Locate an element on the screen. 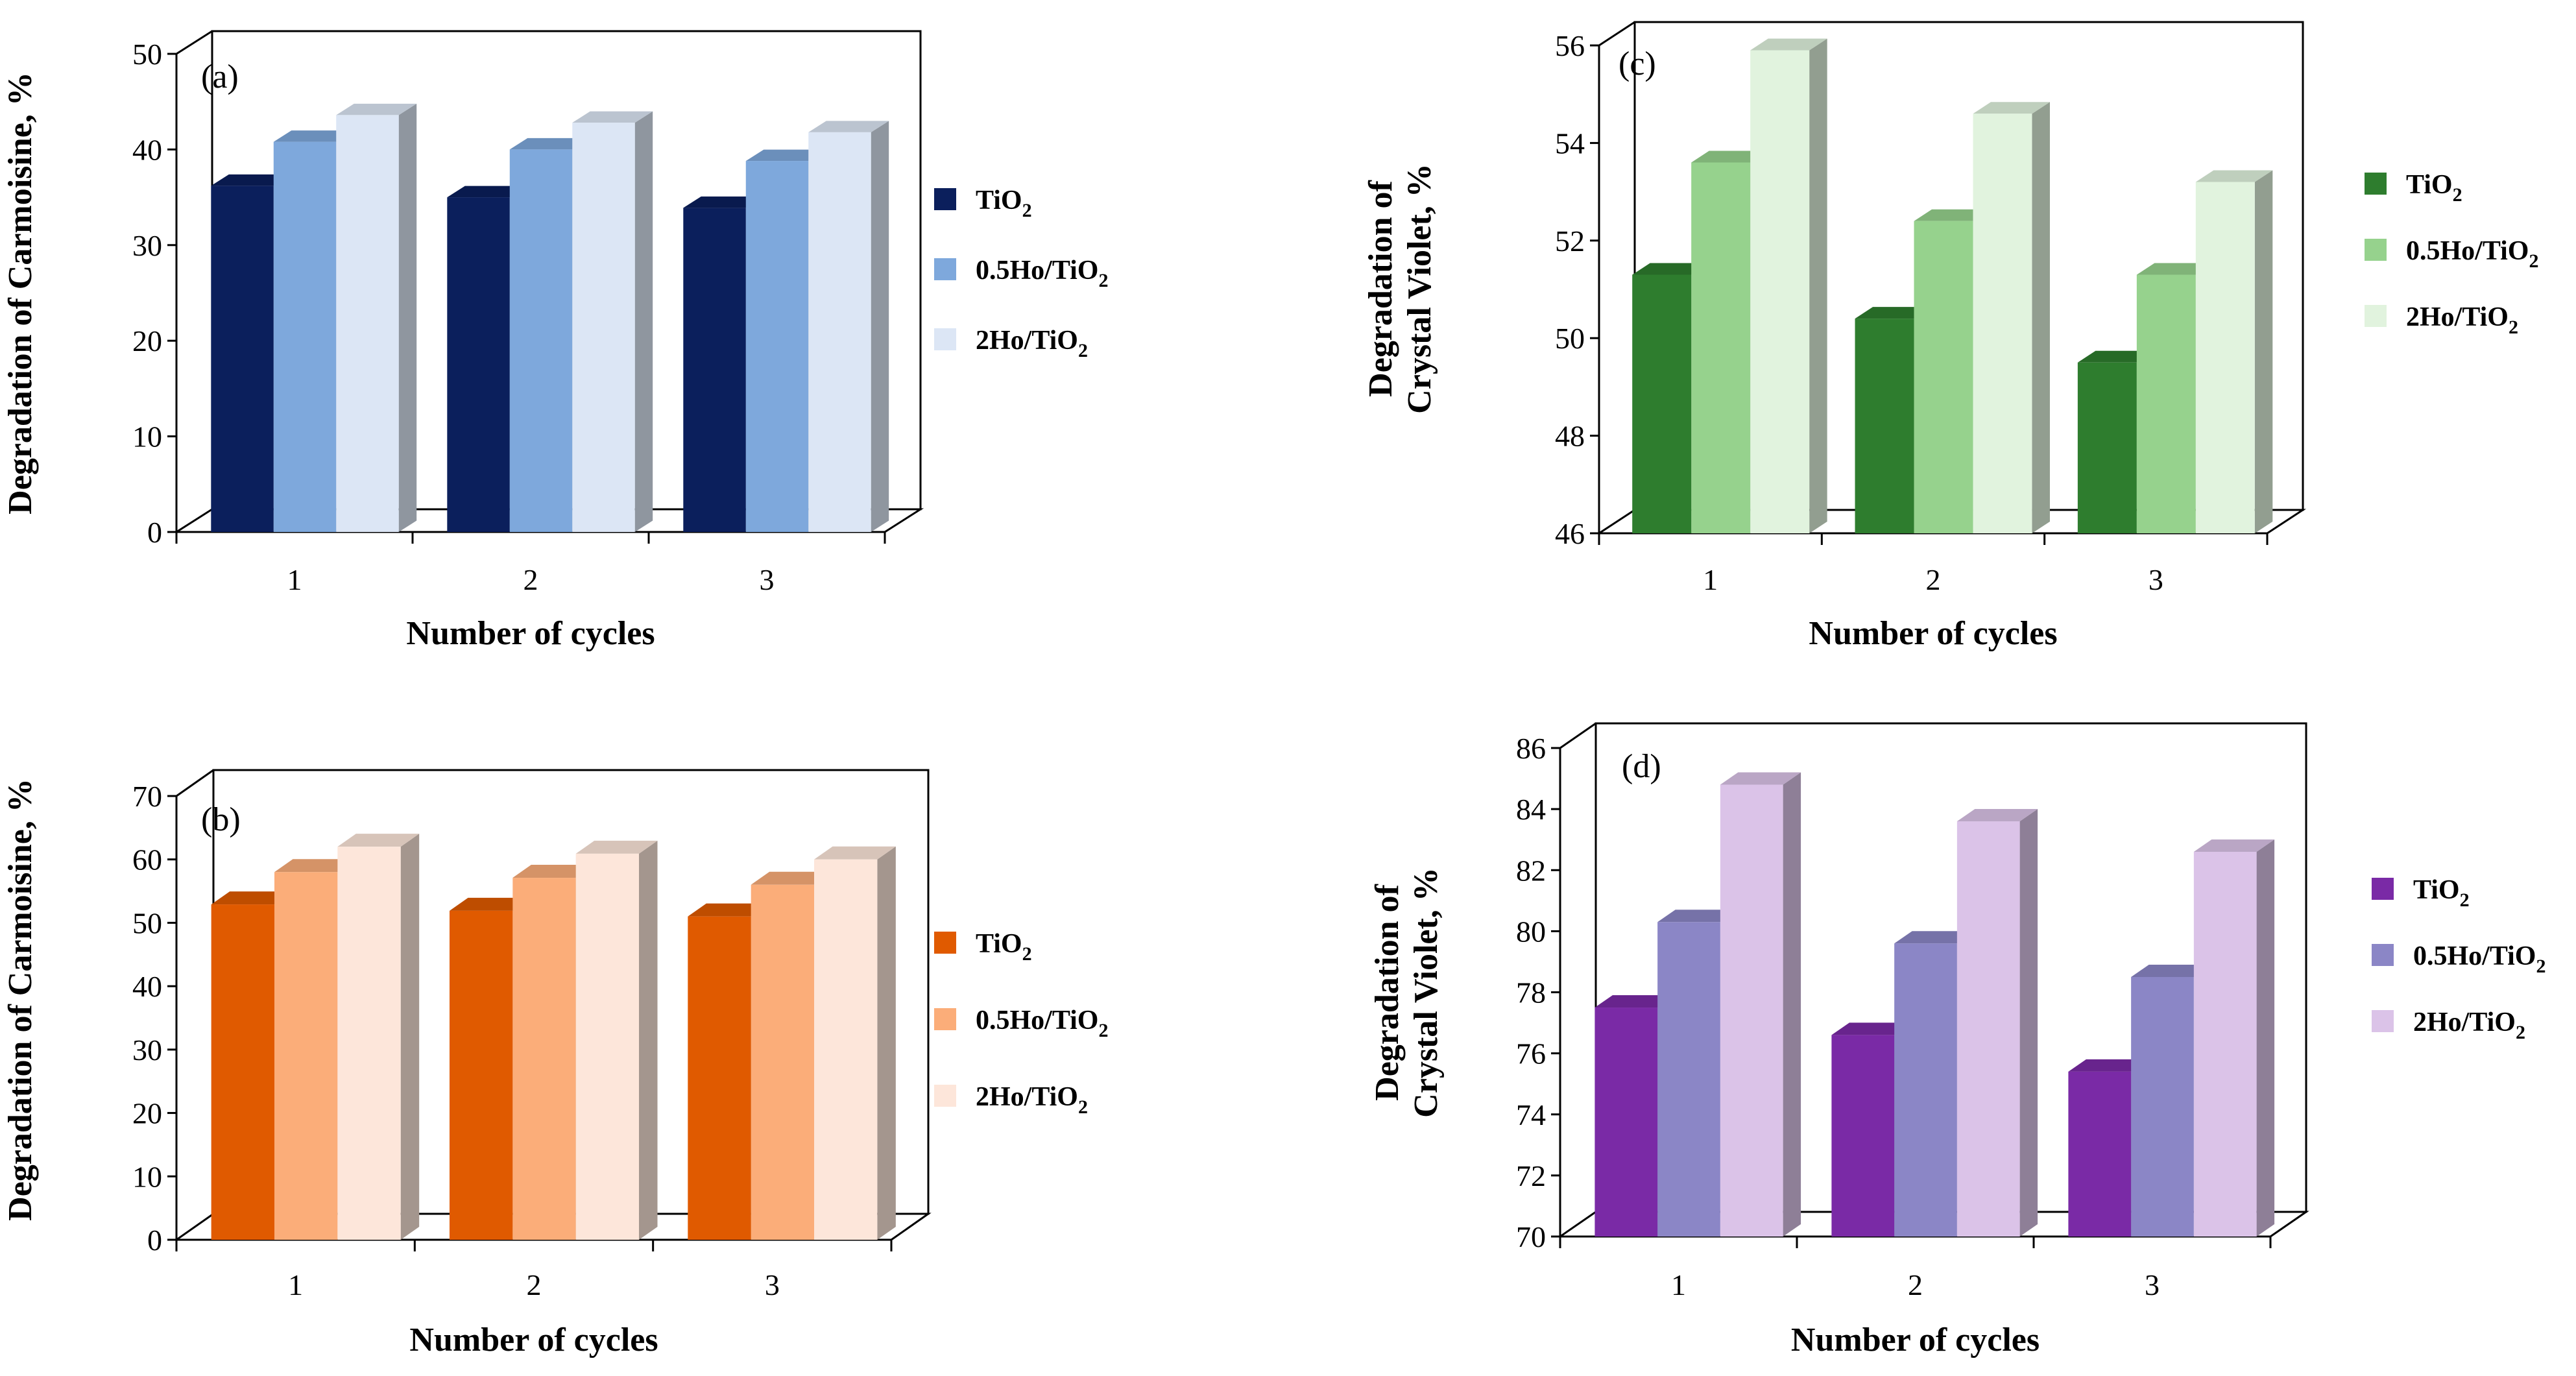 This screenshot has width=2576, height=1376. bar-c-cycle2-series3 is located at coordinates (2011, 317).